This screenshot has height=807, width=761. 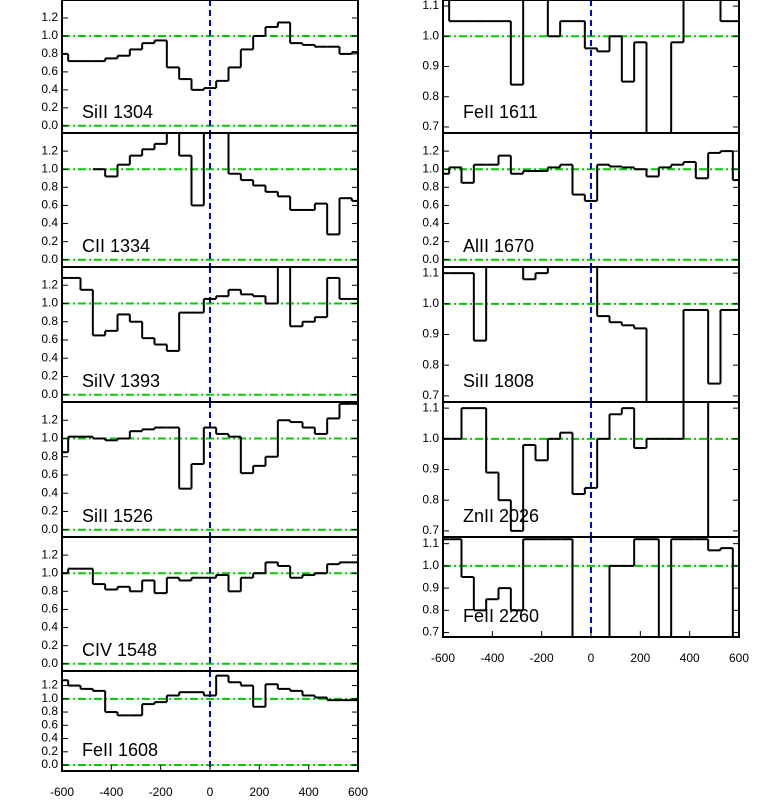 I want to click on panel-label: CIV 1548, so click(x=119, y=650).